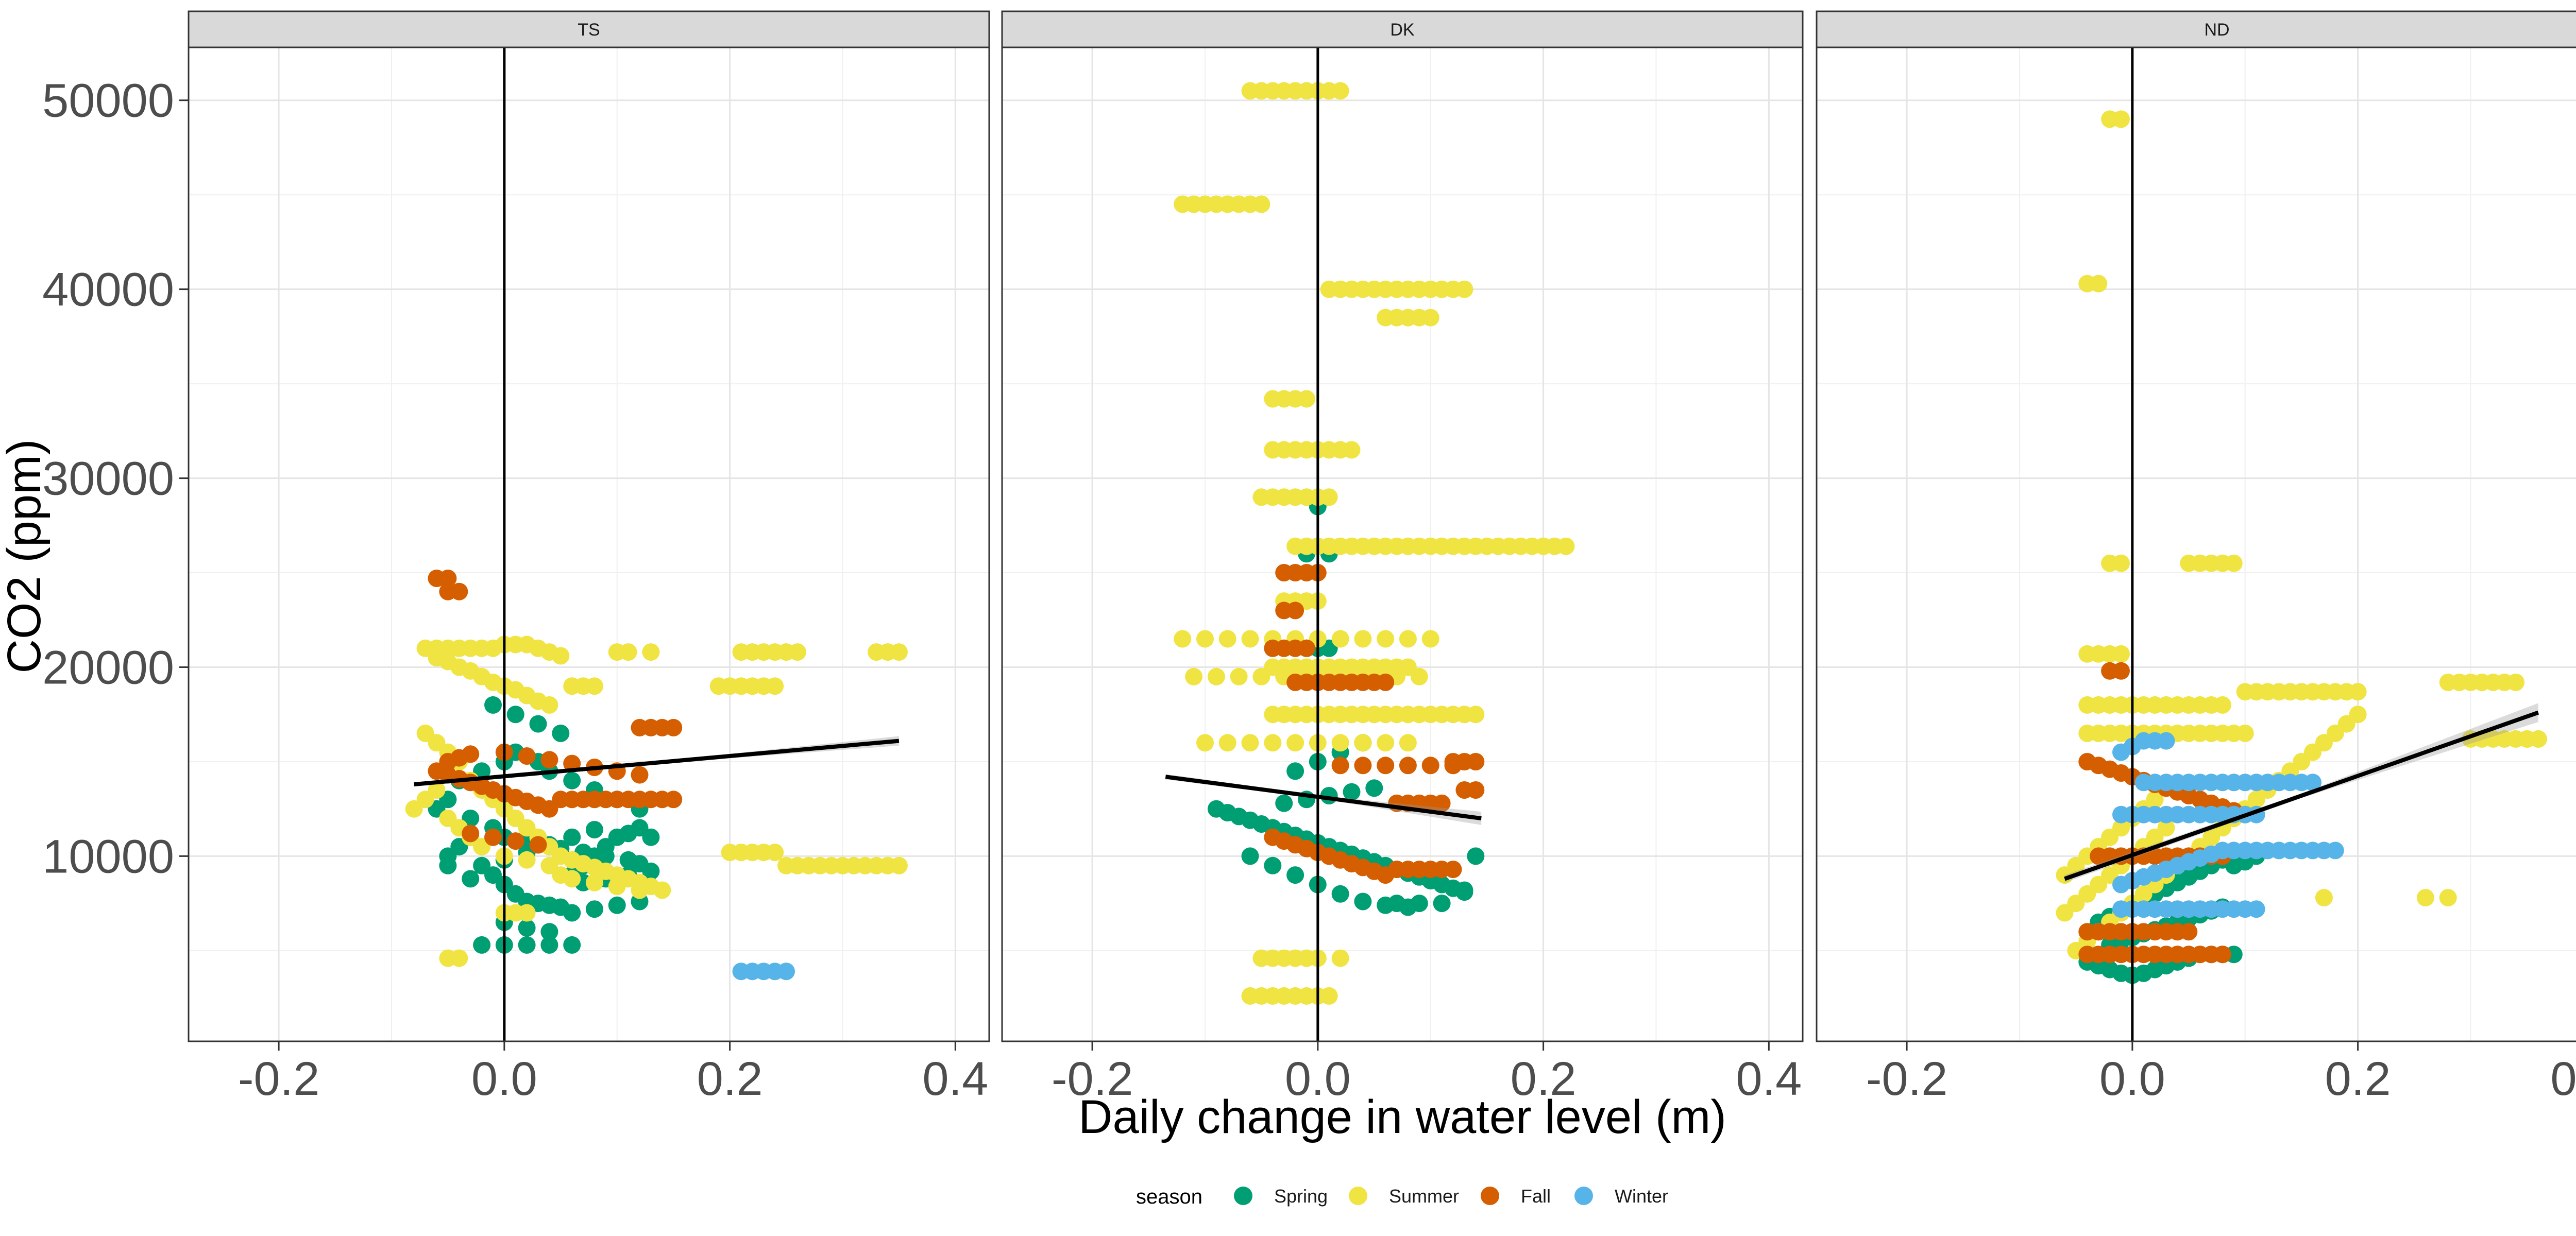 The height and width of the screenshot is (1236, 2576). I want to click on y-tick-label: 20000, so click(108, 667).